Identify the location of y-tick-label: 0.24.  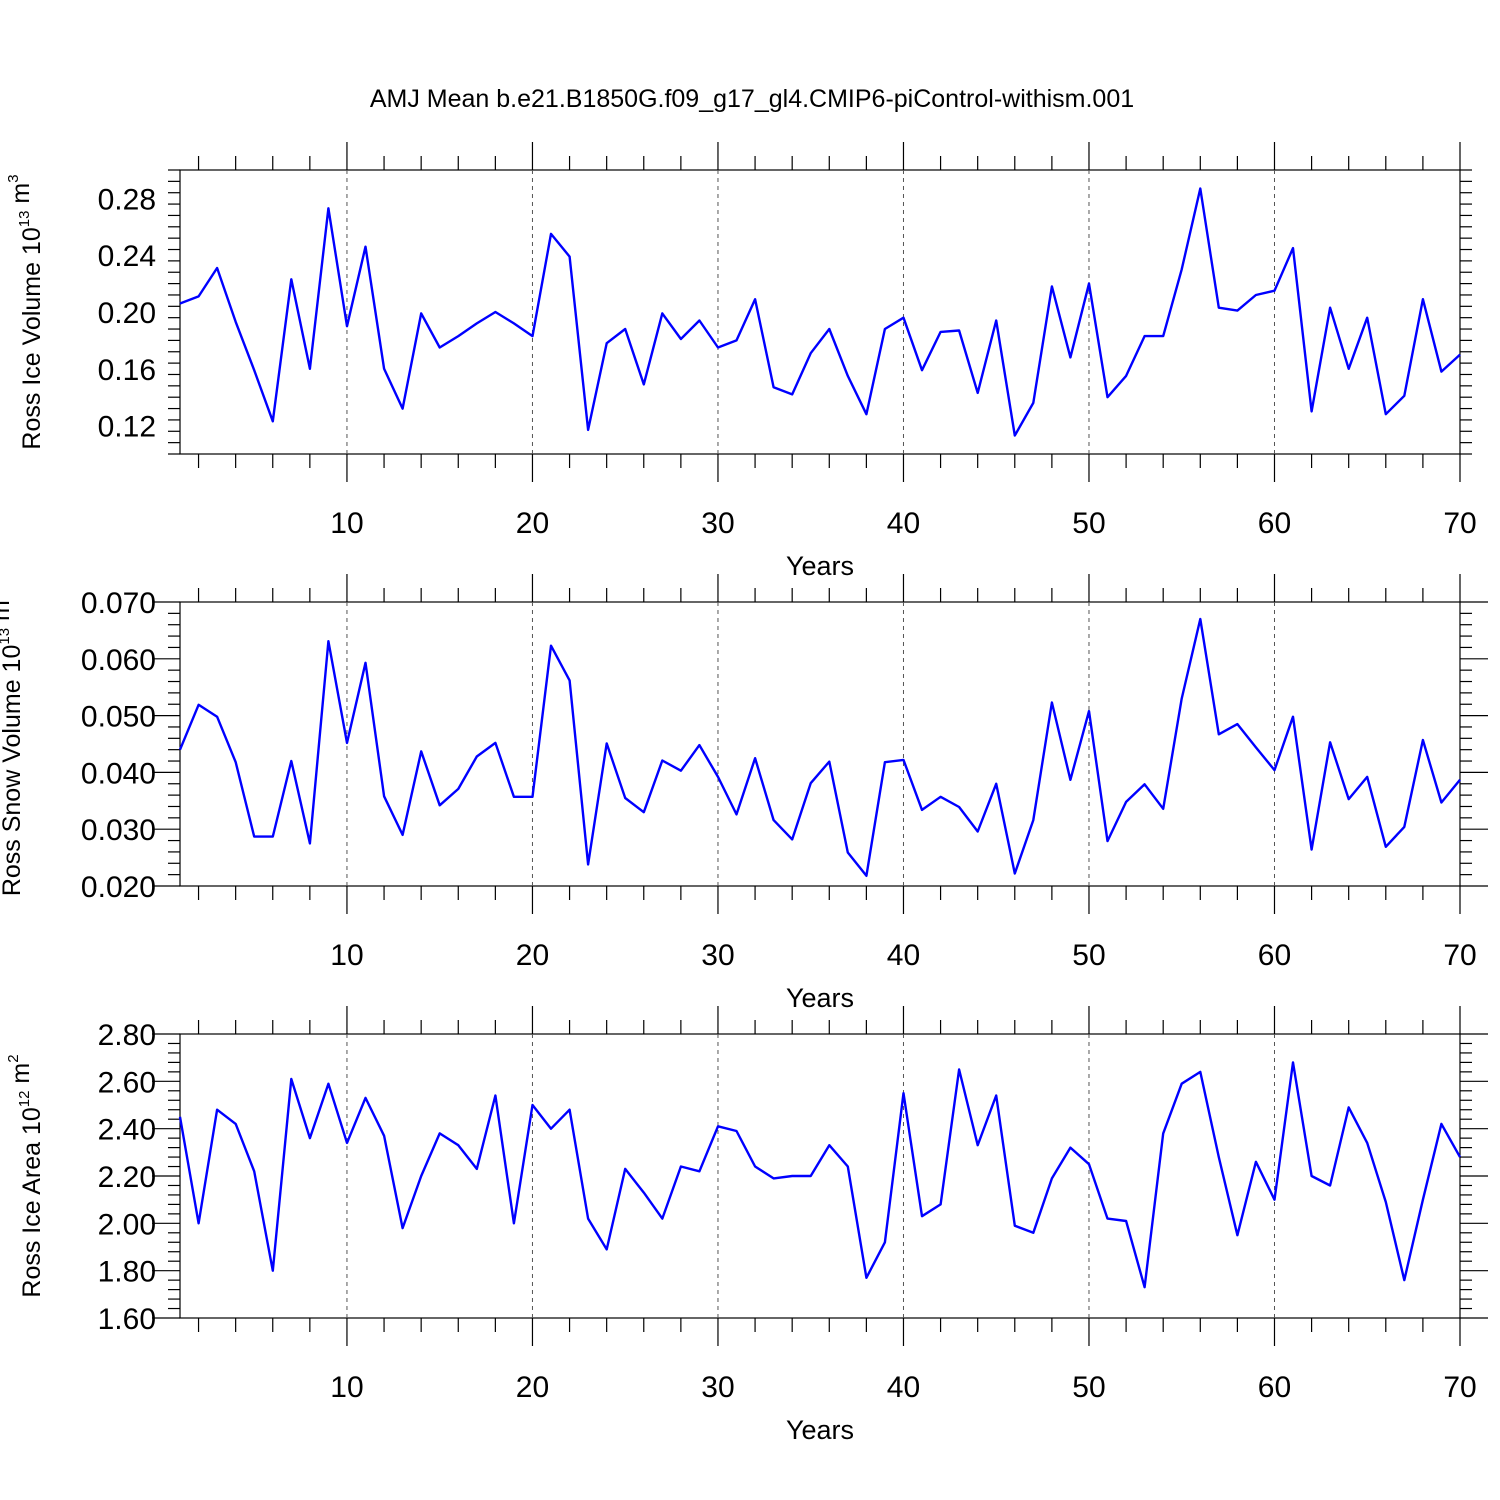
(127, 256).